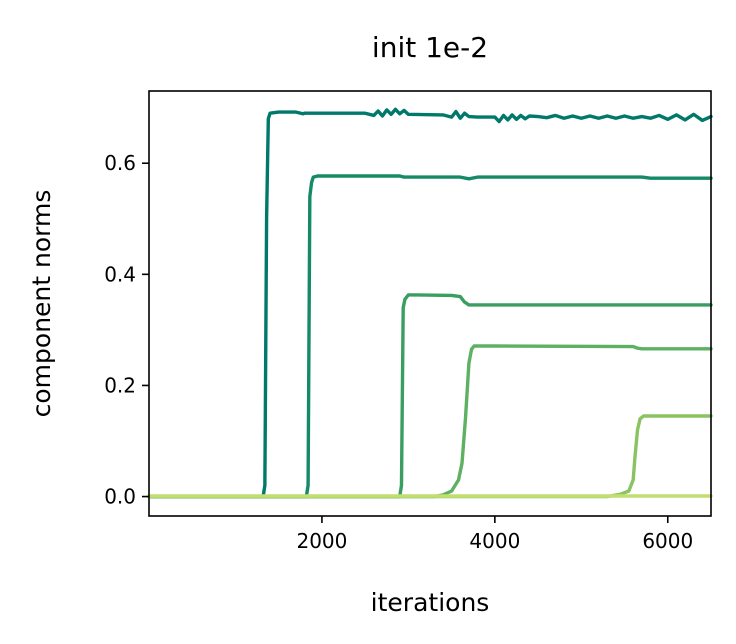 The image size is (736, 644). Describe the element at coordinates (120, 274) in the screenshot. I see `y-tick-label: 0.4` at that location.